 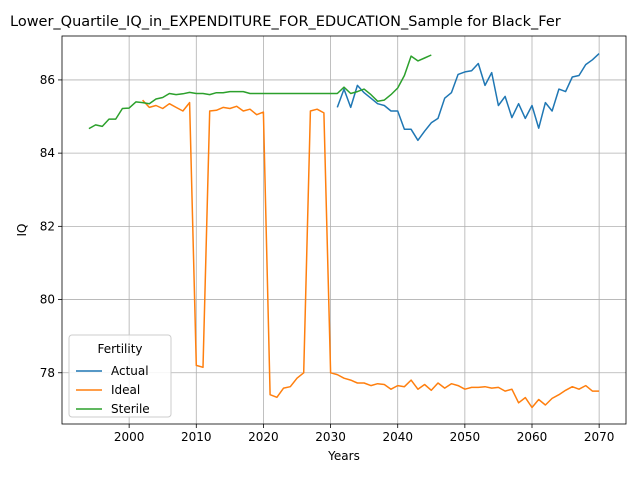 What do you see at coordinates (397, 437) in the screenshot?
I see `x-tick-label: 2040` at bounding box center [397, 437].